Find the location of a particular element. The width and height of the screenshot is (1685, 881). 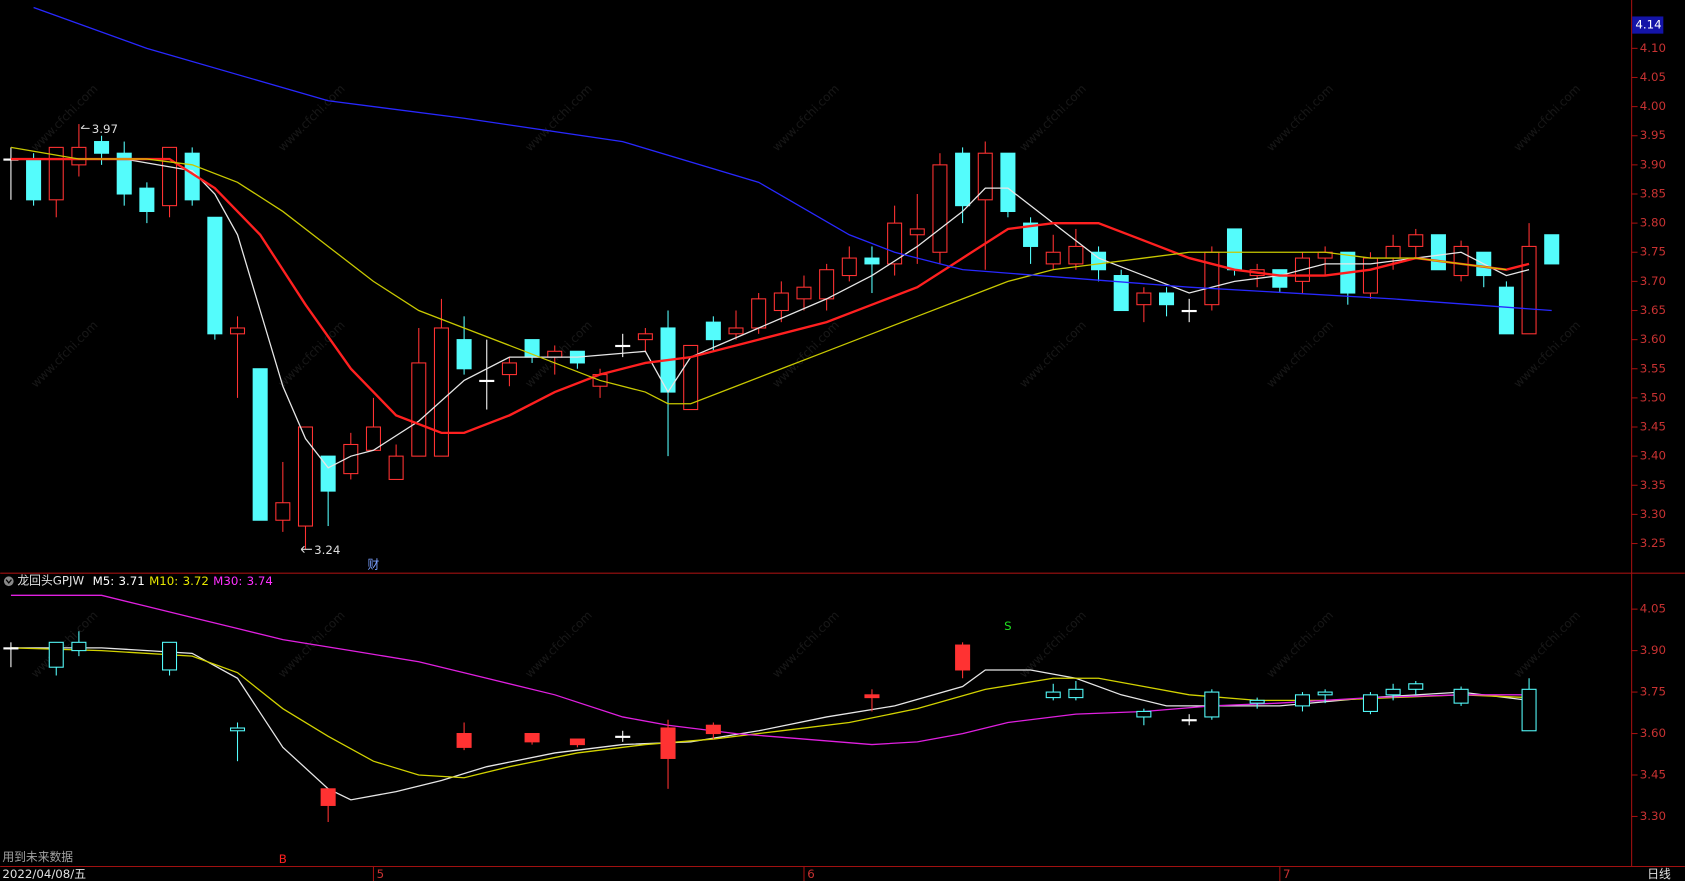

y-tick-label: 3.80 is located at coordinates (1653, 223).